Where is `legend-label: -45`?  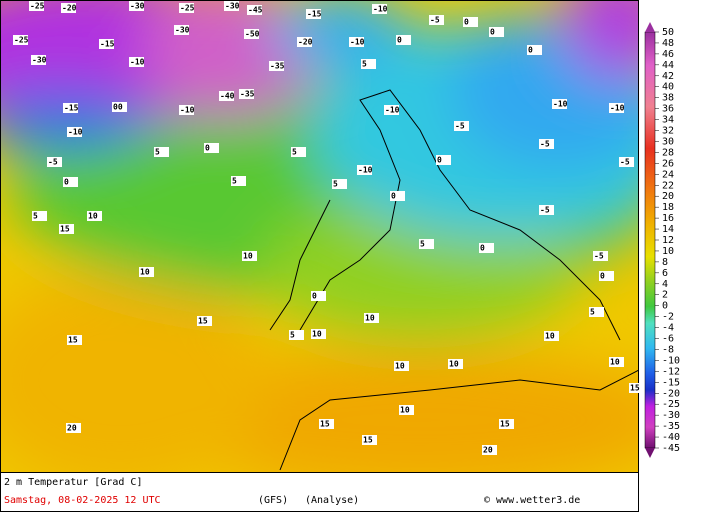
legend-label: -45 is located at coordinates (671, 448).